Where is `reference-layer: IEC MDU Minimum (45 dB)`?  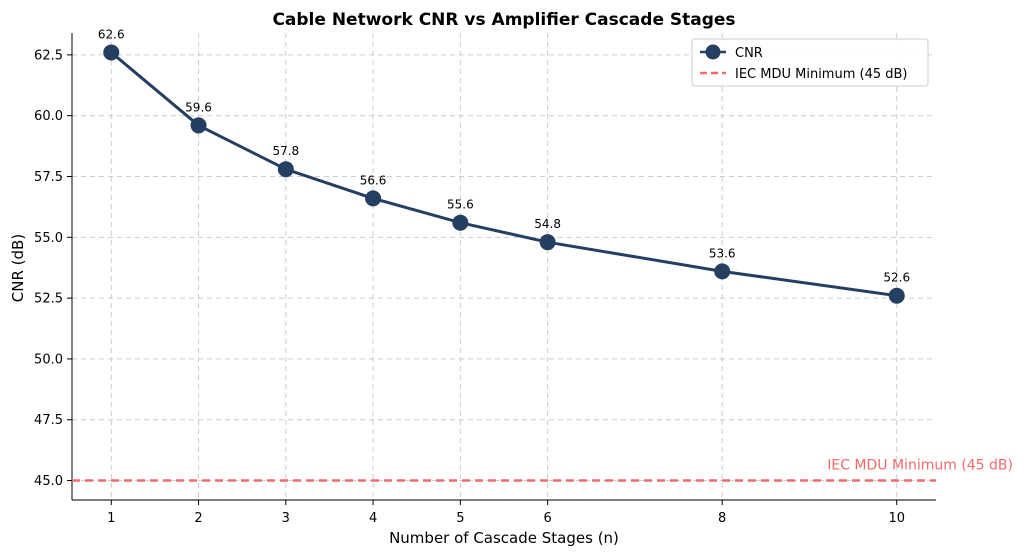 reference-layer: IEC MDU Minimum (45 dB) is located at coordinates (542, 470).